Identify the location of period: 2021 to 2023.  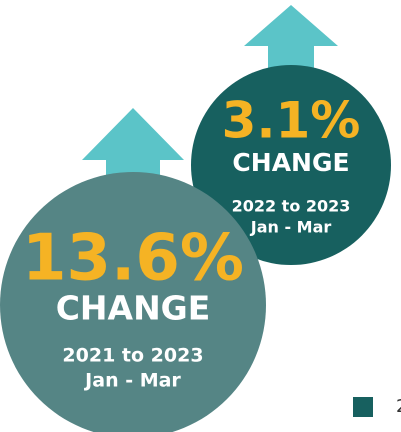
(132, 356).